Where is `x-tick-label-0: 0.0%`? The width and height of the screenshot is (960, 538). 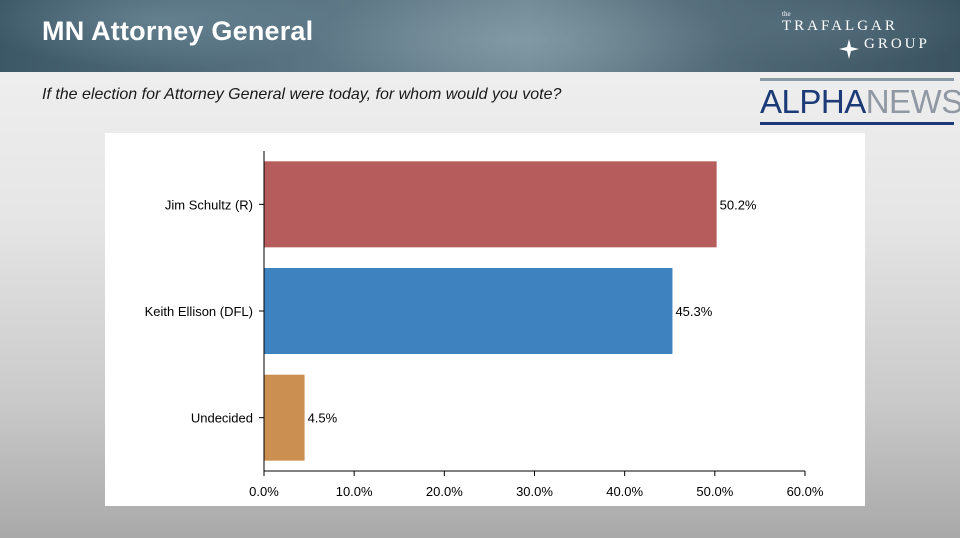
x-tick-label-0: 0.0% is located at coordinates (264, 491).